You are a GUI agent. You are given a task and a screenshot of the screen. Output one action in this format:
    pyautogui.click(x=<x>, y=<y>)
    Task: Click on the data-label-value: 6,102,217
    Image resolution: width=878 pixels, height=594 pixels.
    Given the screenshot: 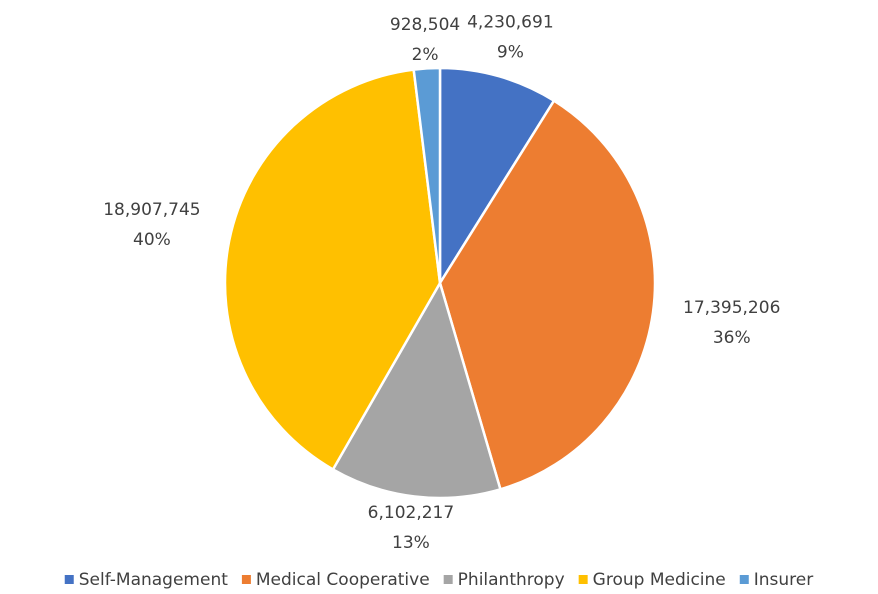 What is the action you would take?
    pyautogui.click(x=411, y=513)
    